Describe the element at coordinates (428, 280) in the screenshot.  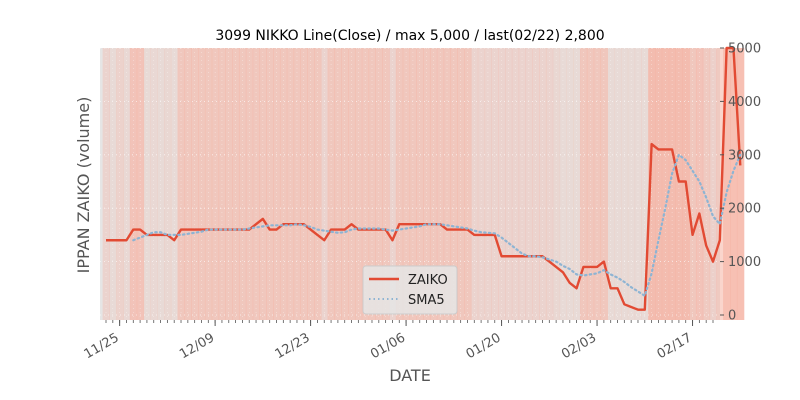
I see `legend-label-zaiko: ZAIKO` at that location.